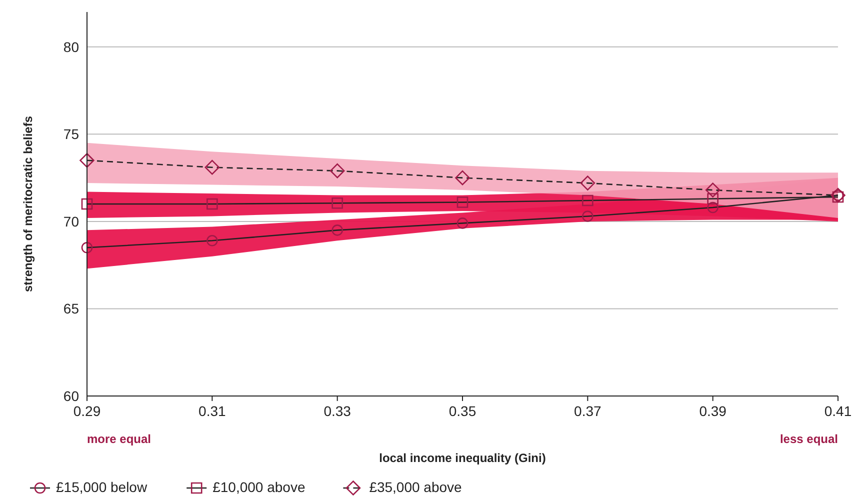 This screenshot has height=502, width=861. I want to click on x-tick-label: 0.29, so click(87, 411).